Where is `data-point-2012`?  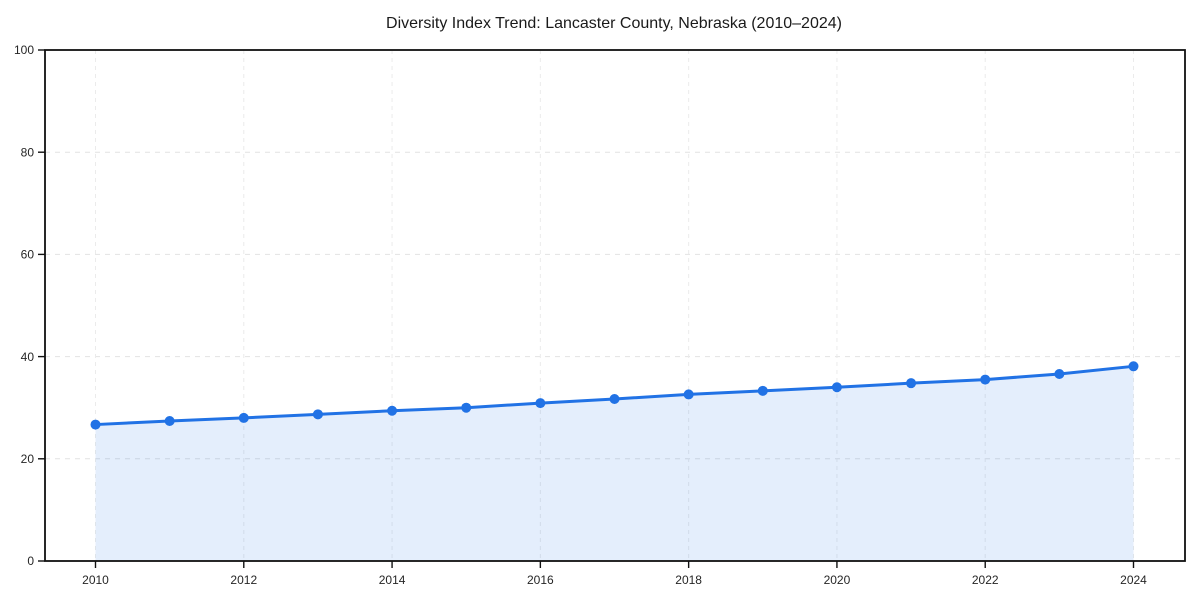
data-point-2012 is located at coordinates (243, 417).